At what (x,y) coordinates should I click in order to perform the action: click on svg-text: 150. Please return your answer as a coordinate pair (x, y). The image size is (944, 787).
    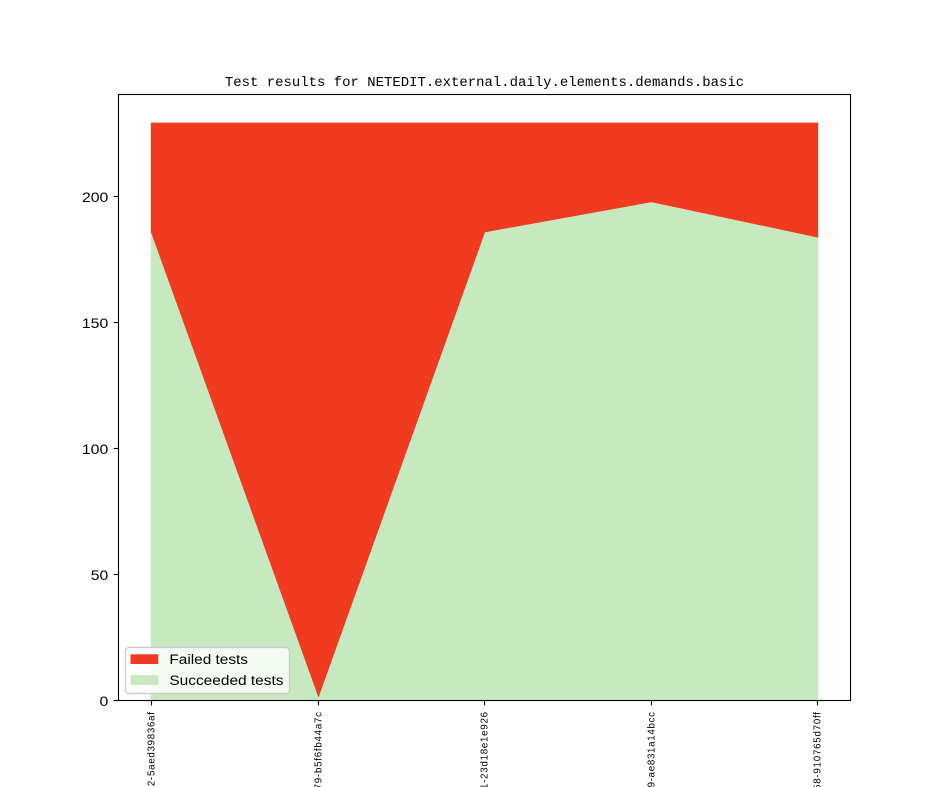
    Looking at the image, I should click on (95, 323).